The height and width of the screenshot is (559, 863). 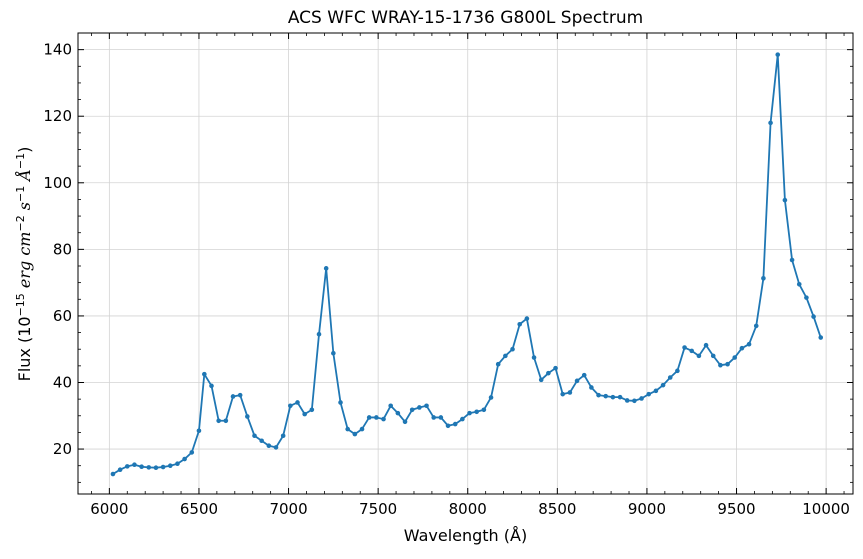 What do you see at coordinates (57, 116) in the screenshot?
I see `y-tick-label: 120` at bounding box center [57, 116].